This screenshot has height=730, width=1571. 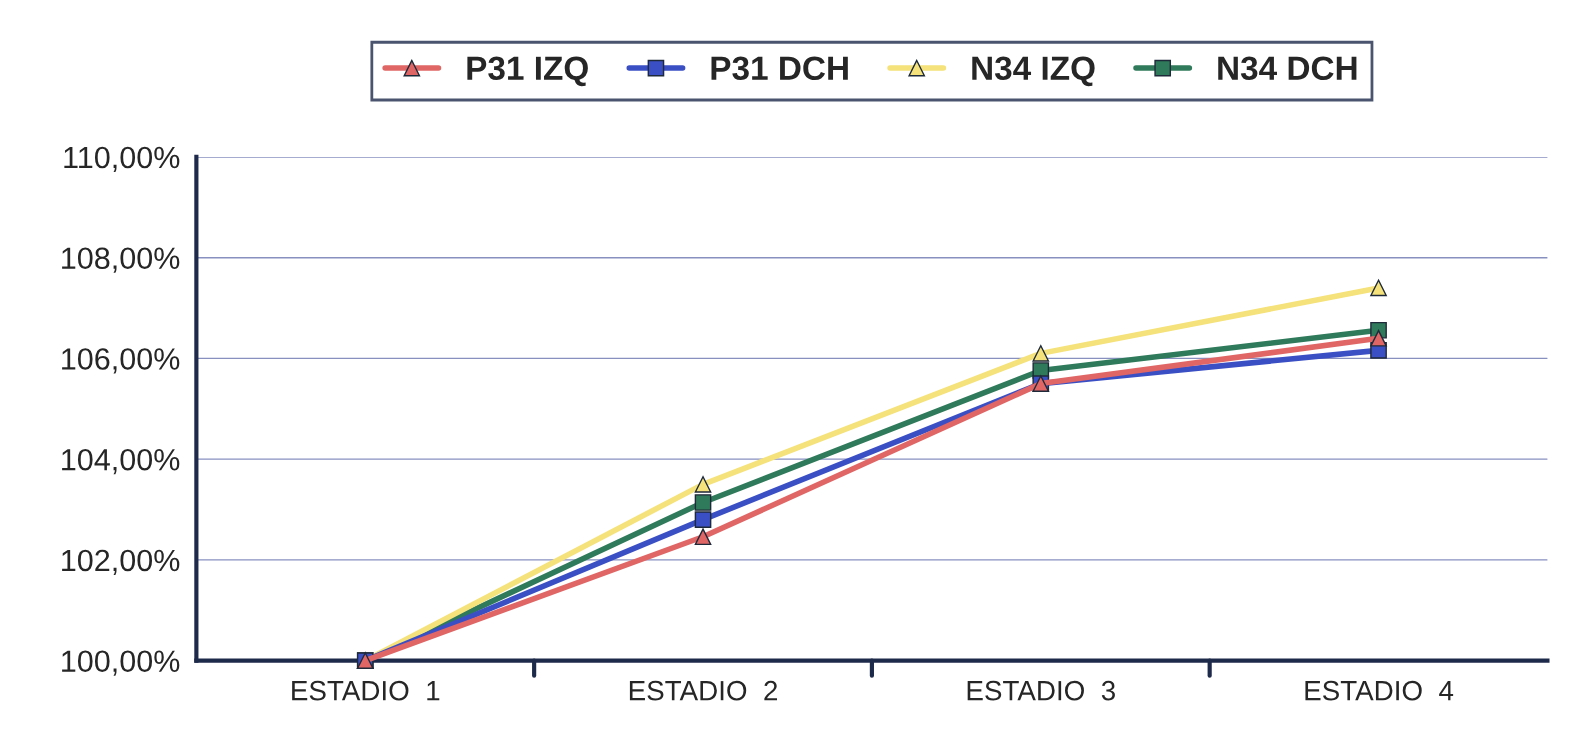 What do you see at coordinates (121, 562) in the screenshot?
I see `y-tick-label: 102,00%` at bounding box center [121, 562].